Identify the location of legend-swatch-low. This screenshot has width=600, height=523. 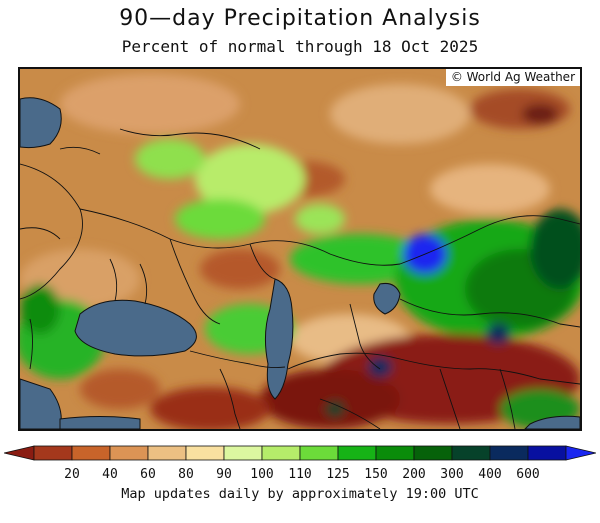
(19, 453).